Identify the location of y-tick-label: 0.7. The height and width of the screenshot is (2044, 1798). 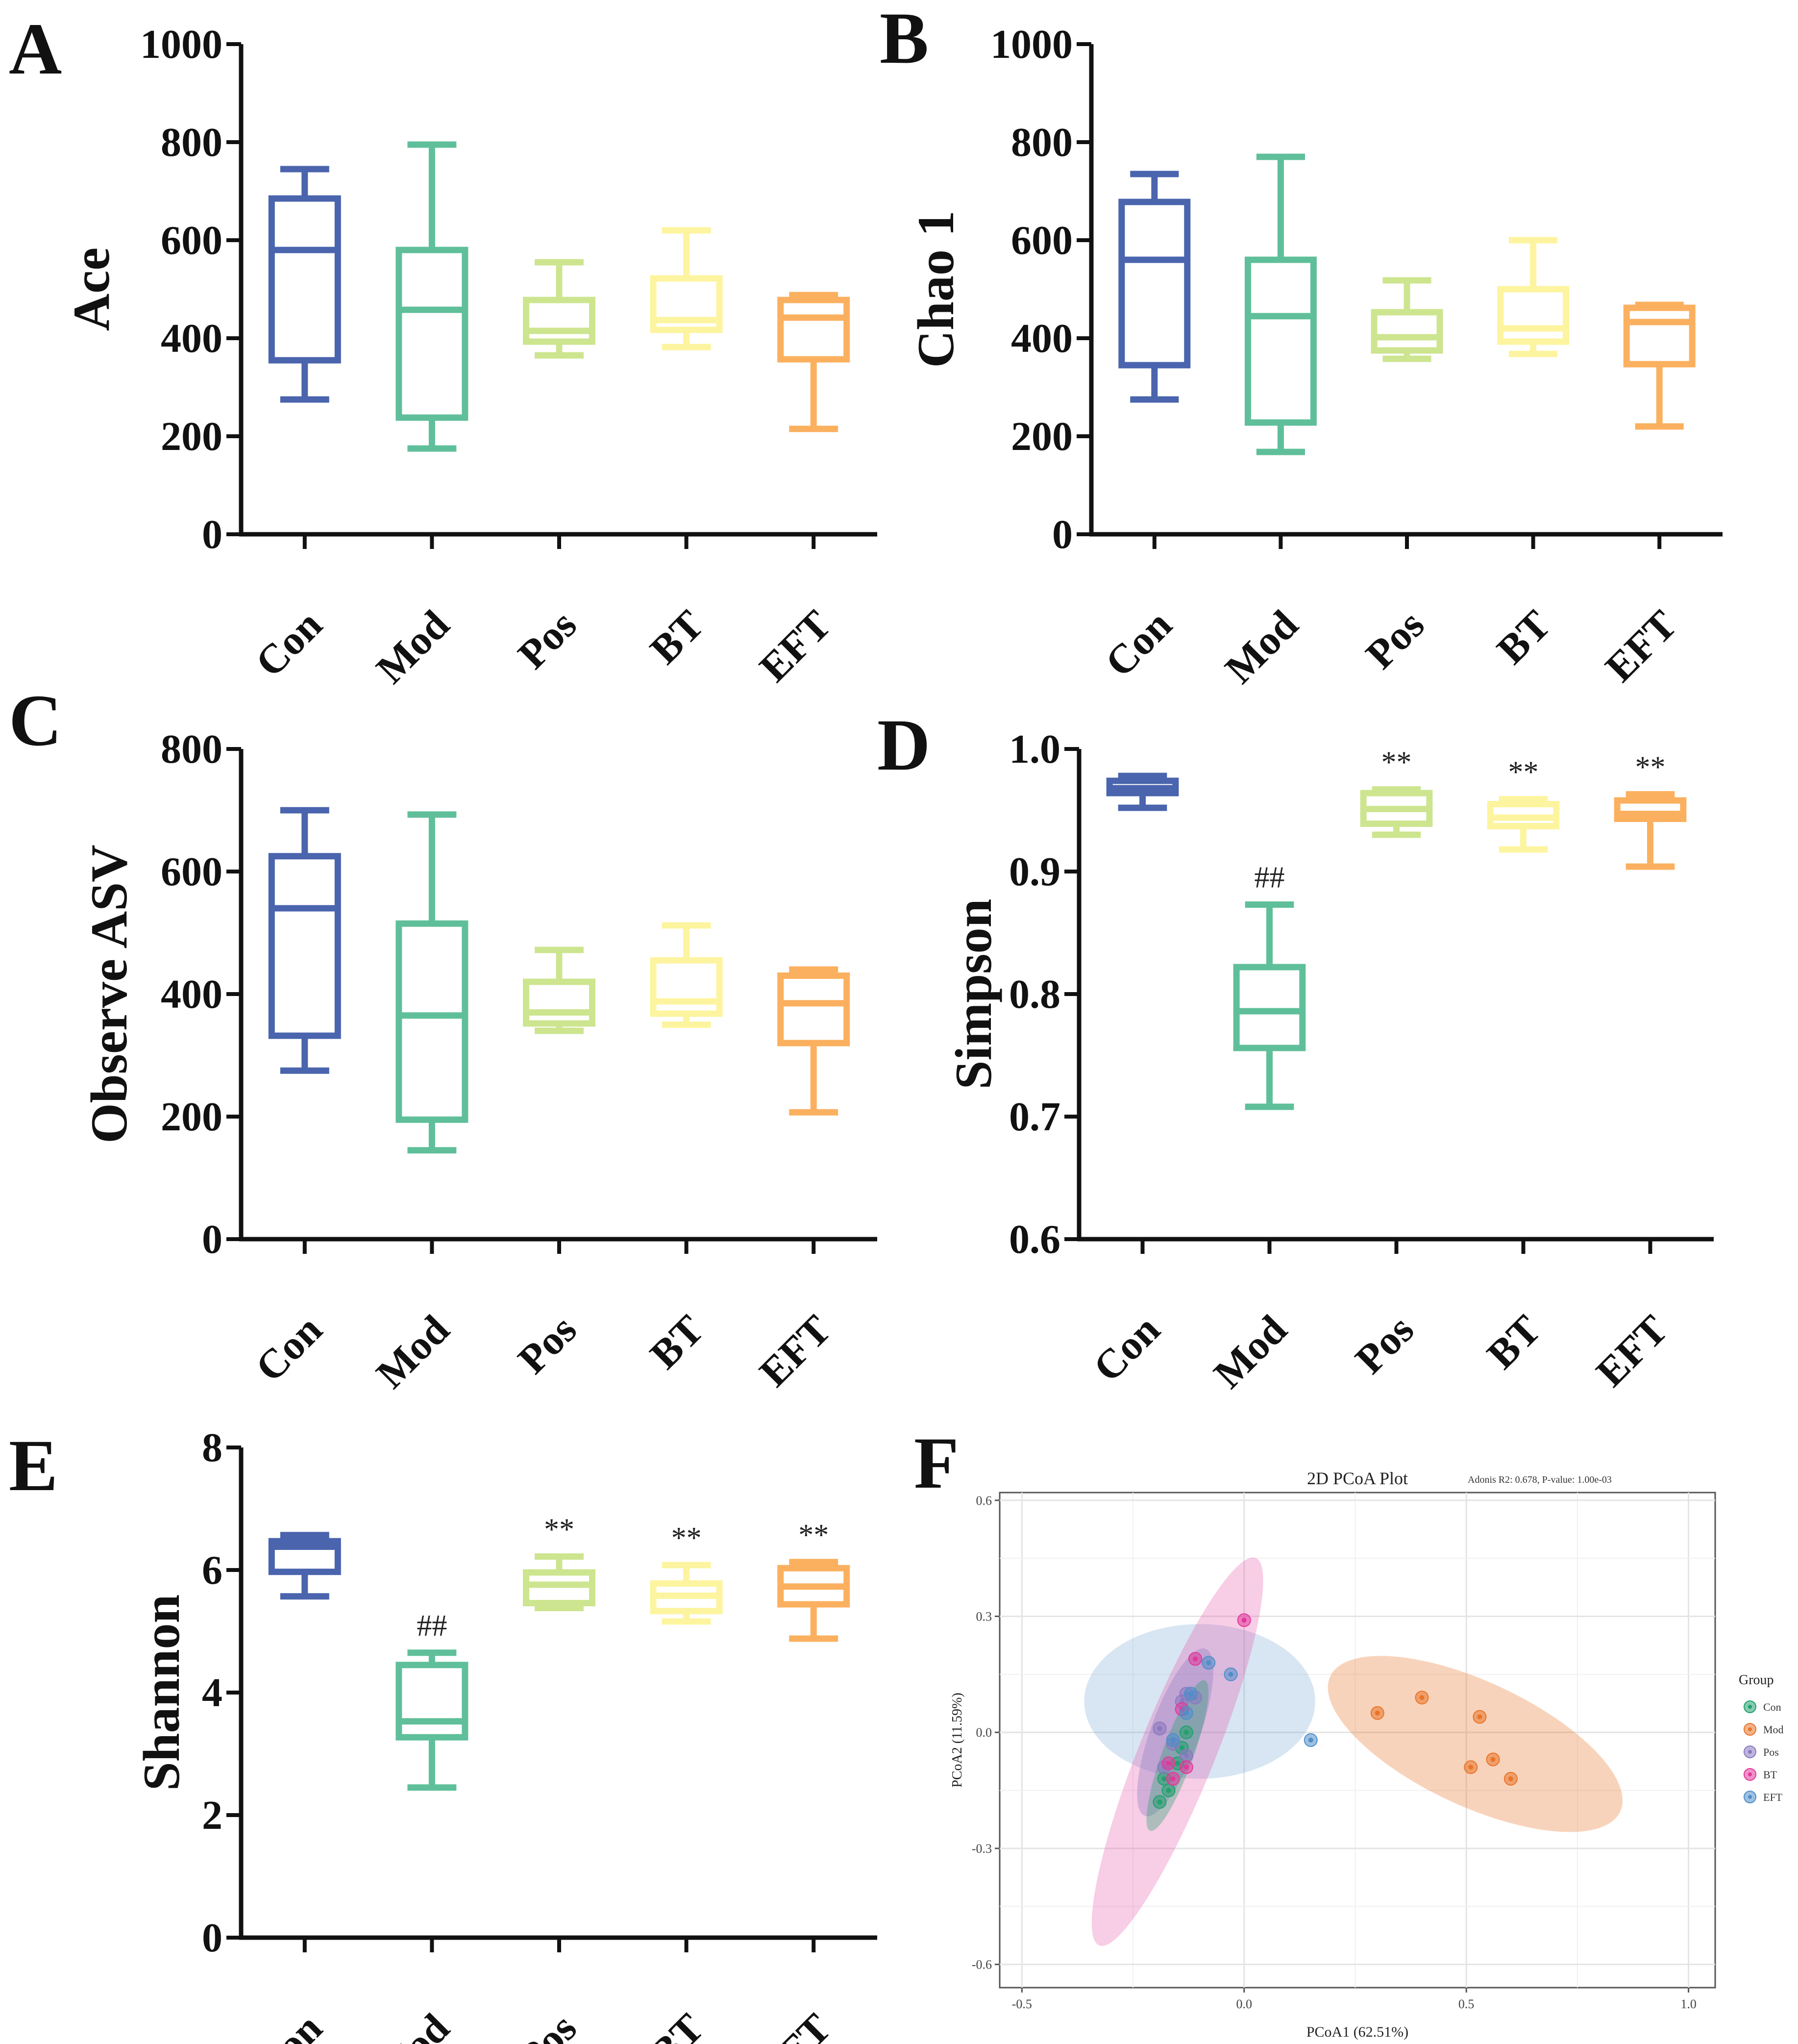
(1034, 1117).